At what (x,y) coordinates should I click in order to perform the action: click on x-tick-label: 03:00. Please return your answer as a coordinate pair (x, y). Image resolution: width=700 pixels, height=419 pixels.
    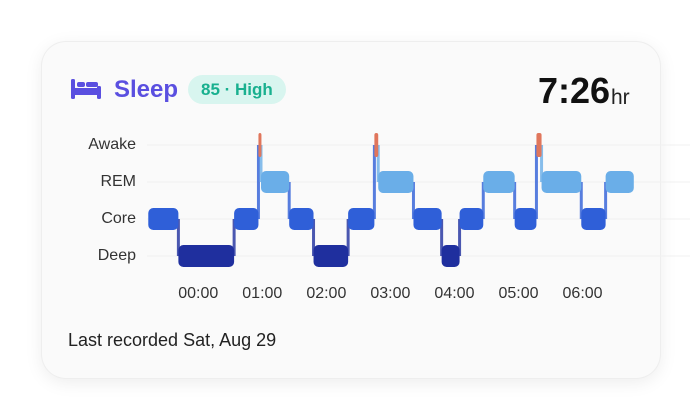
    Looking at the image, I should click on (390, 293).